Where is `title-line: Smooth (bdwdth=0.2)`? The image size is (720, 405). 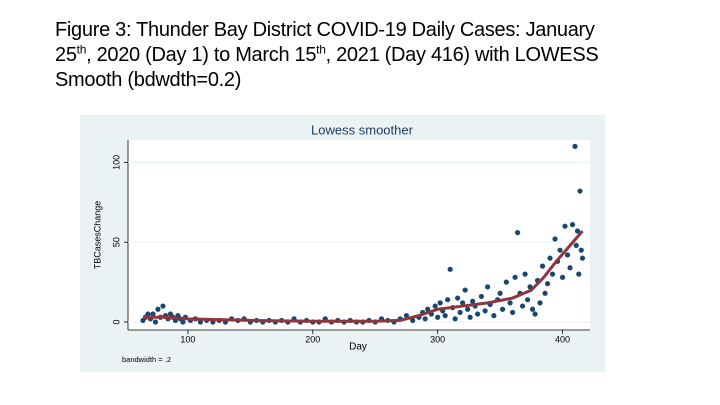
title-line: Smooth (bdwdth=0.2) is located at coordinates (326, 80).